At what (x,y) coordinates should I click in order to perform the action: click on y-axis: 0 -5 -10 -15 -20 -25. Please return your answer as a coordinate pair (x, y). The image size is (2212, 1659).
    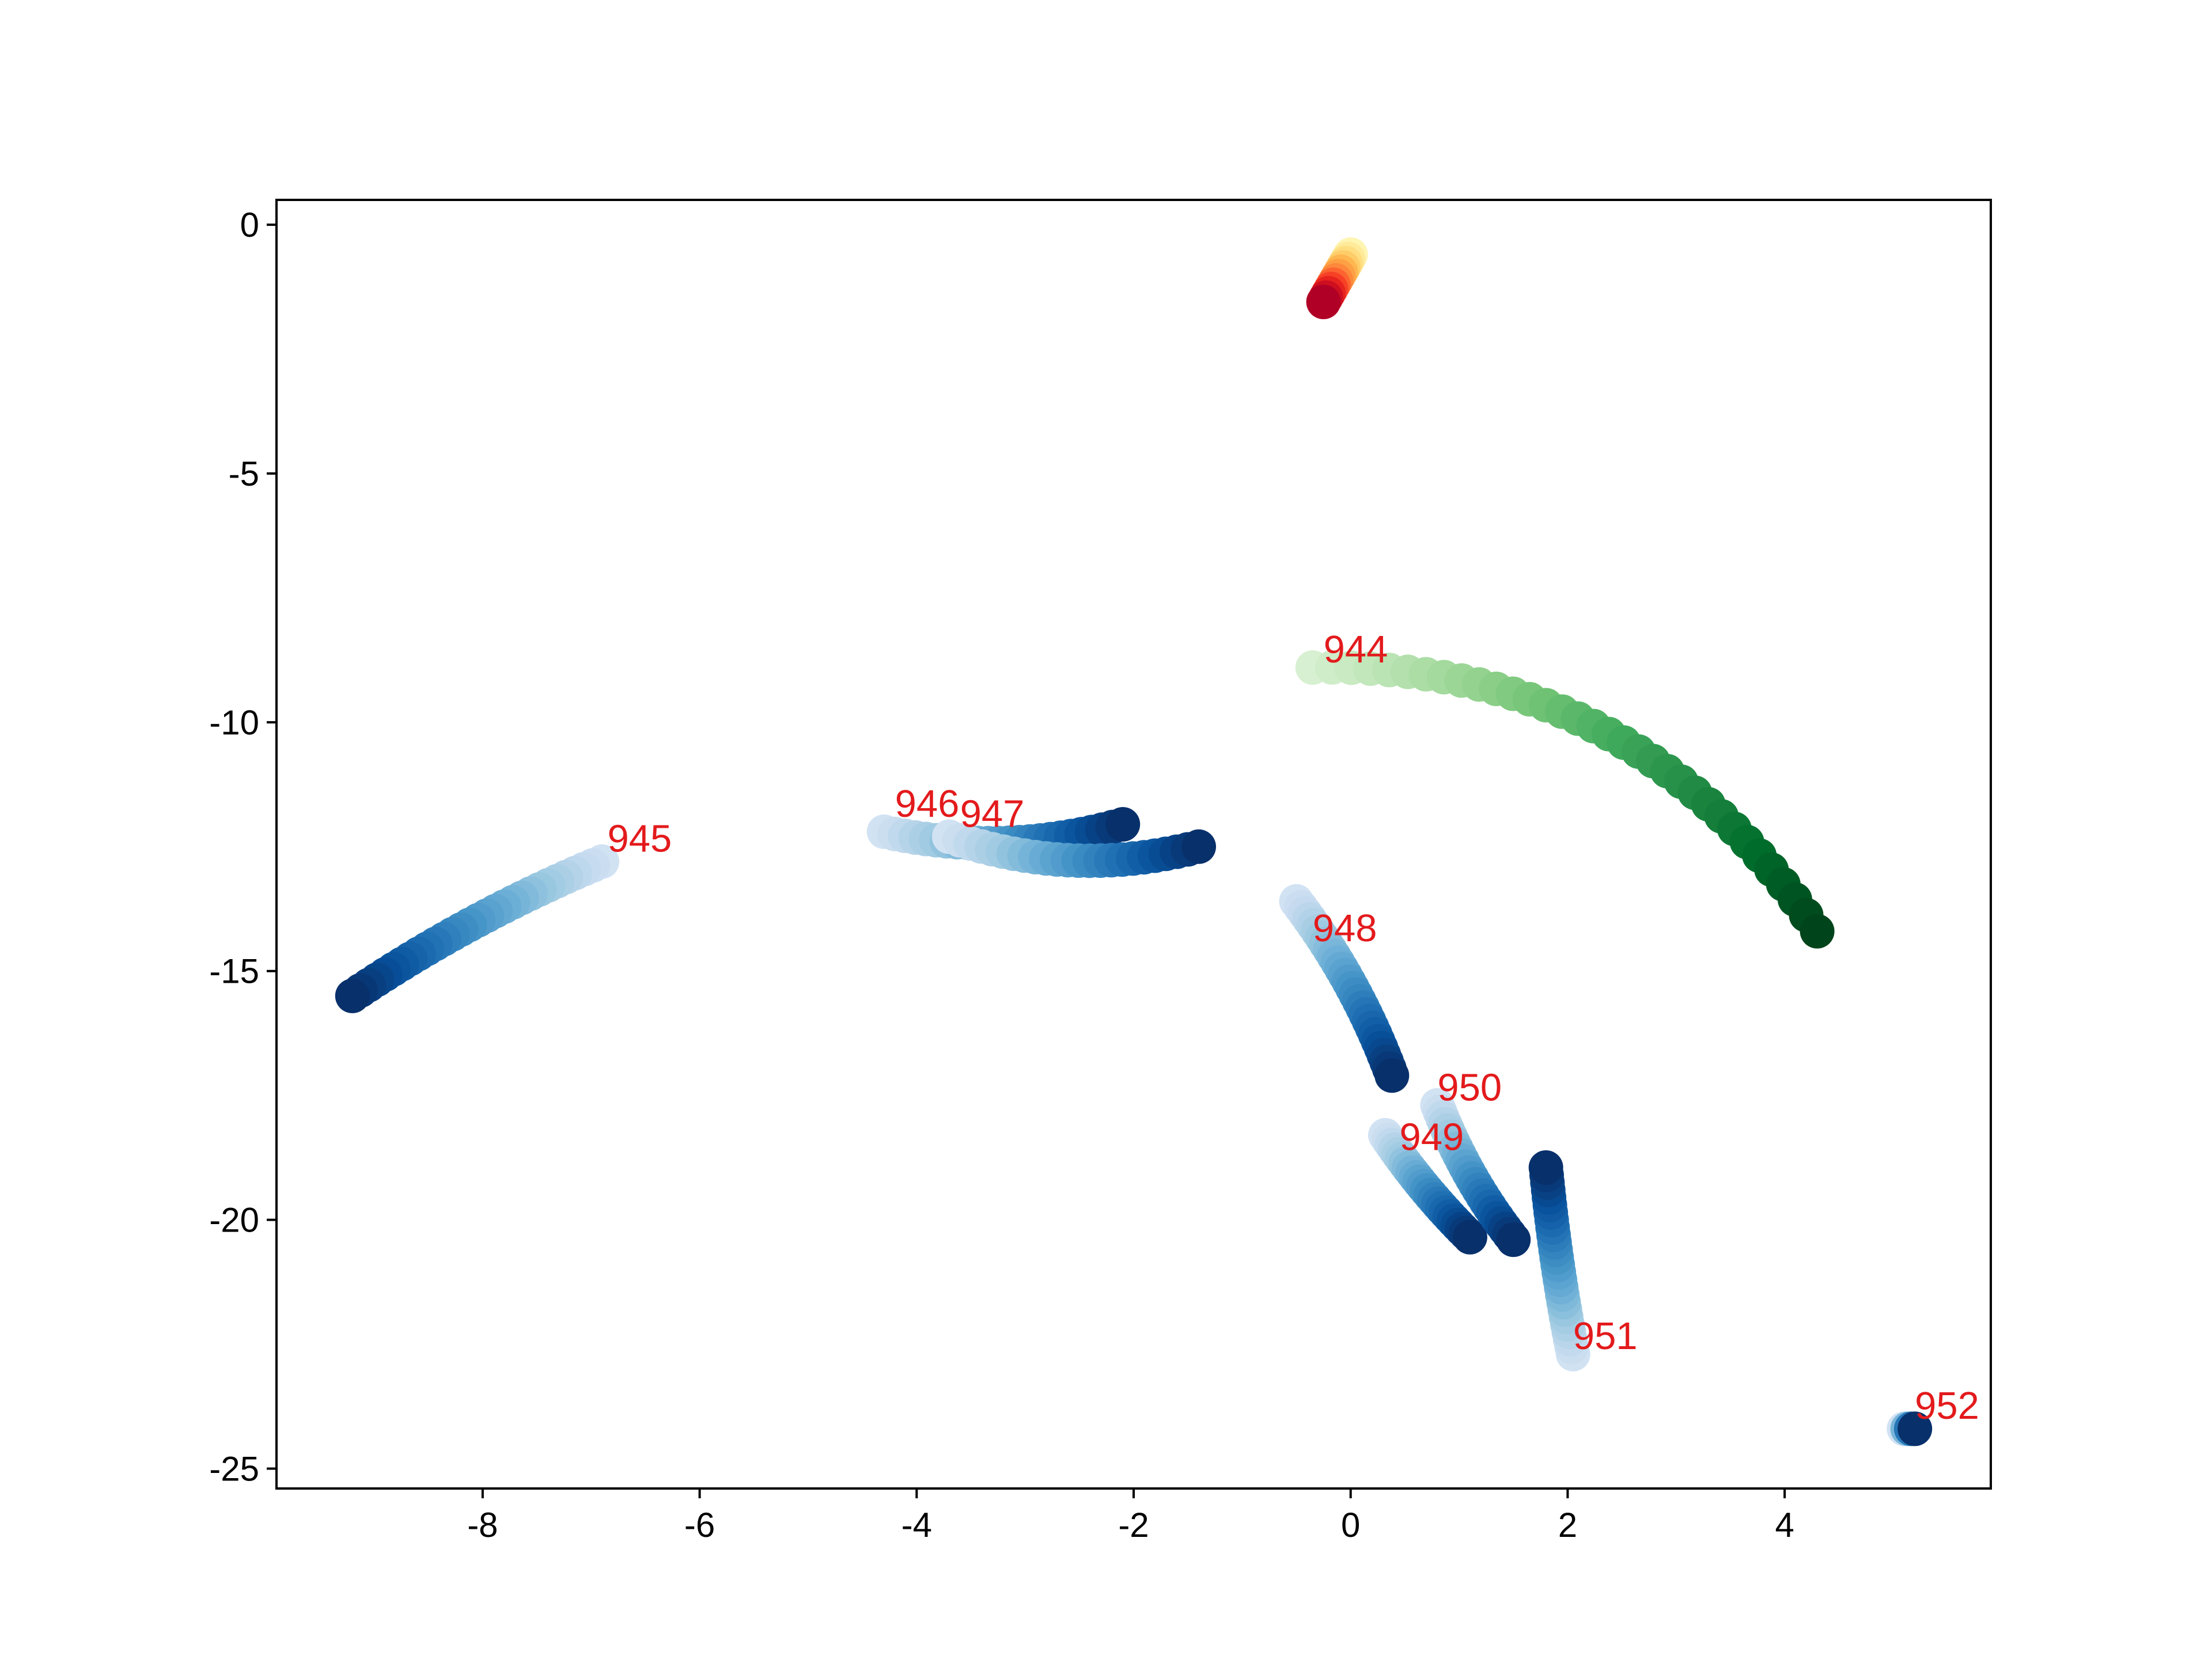
    Looking at the image, I should click on (242, 847).